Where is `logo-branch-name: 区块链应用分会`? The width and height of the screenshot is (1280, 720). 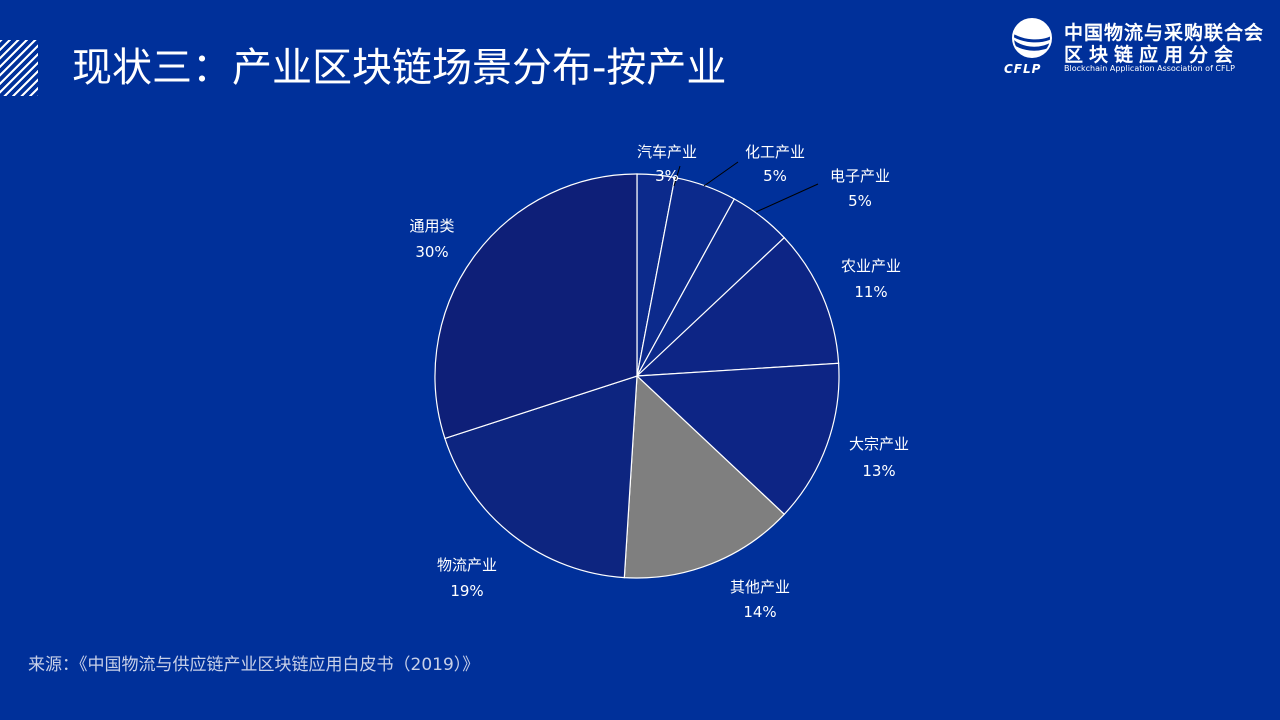
logo-branch-name: 区块链应用分会 is located at coordinates (1152, 55).